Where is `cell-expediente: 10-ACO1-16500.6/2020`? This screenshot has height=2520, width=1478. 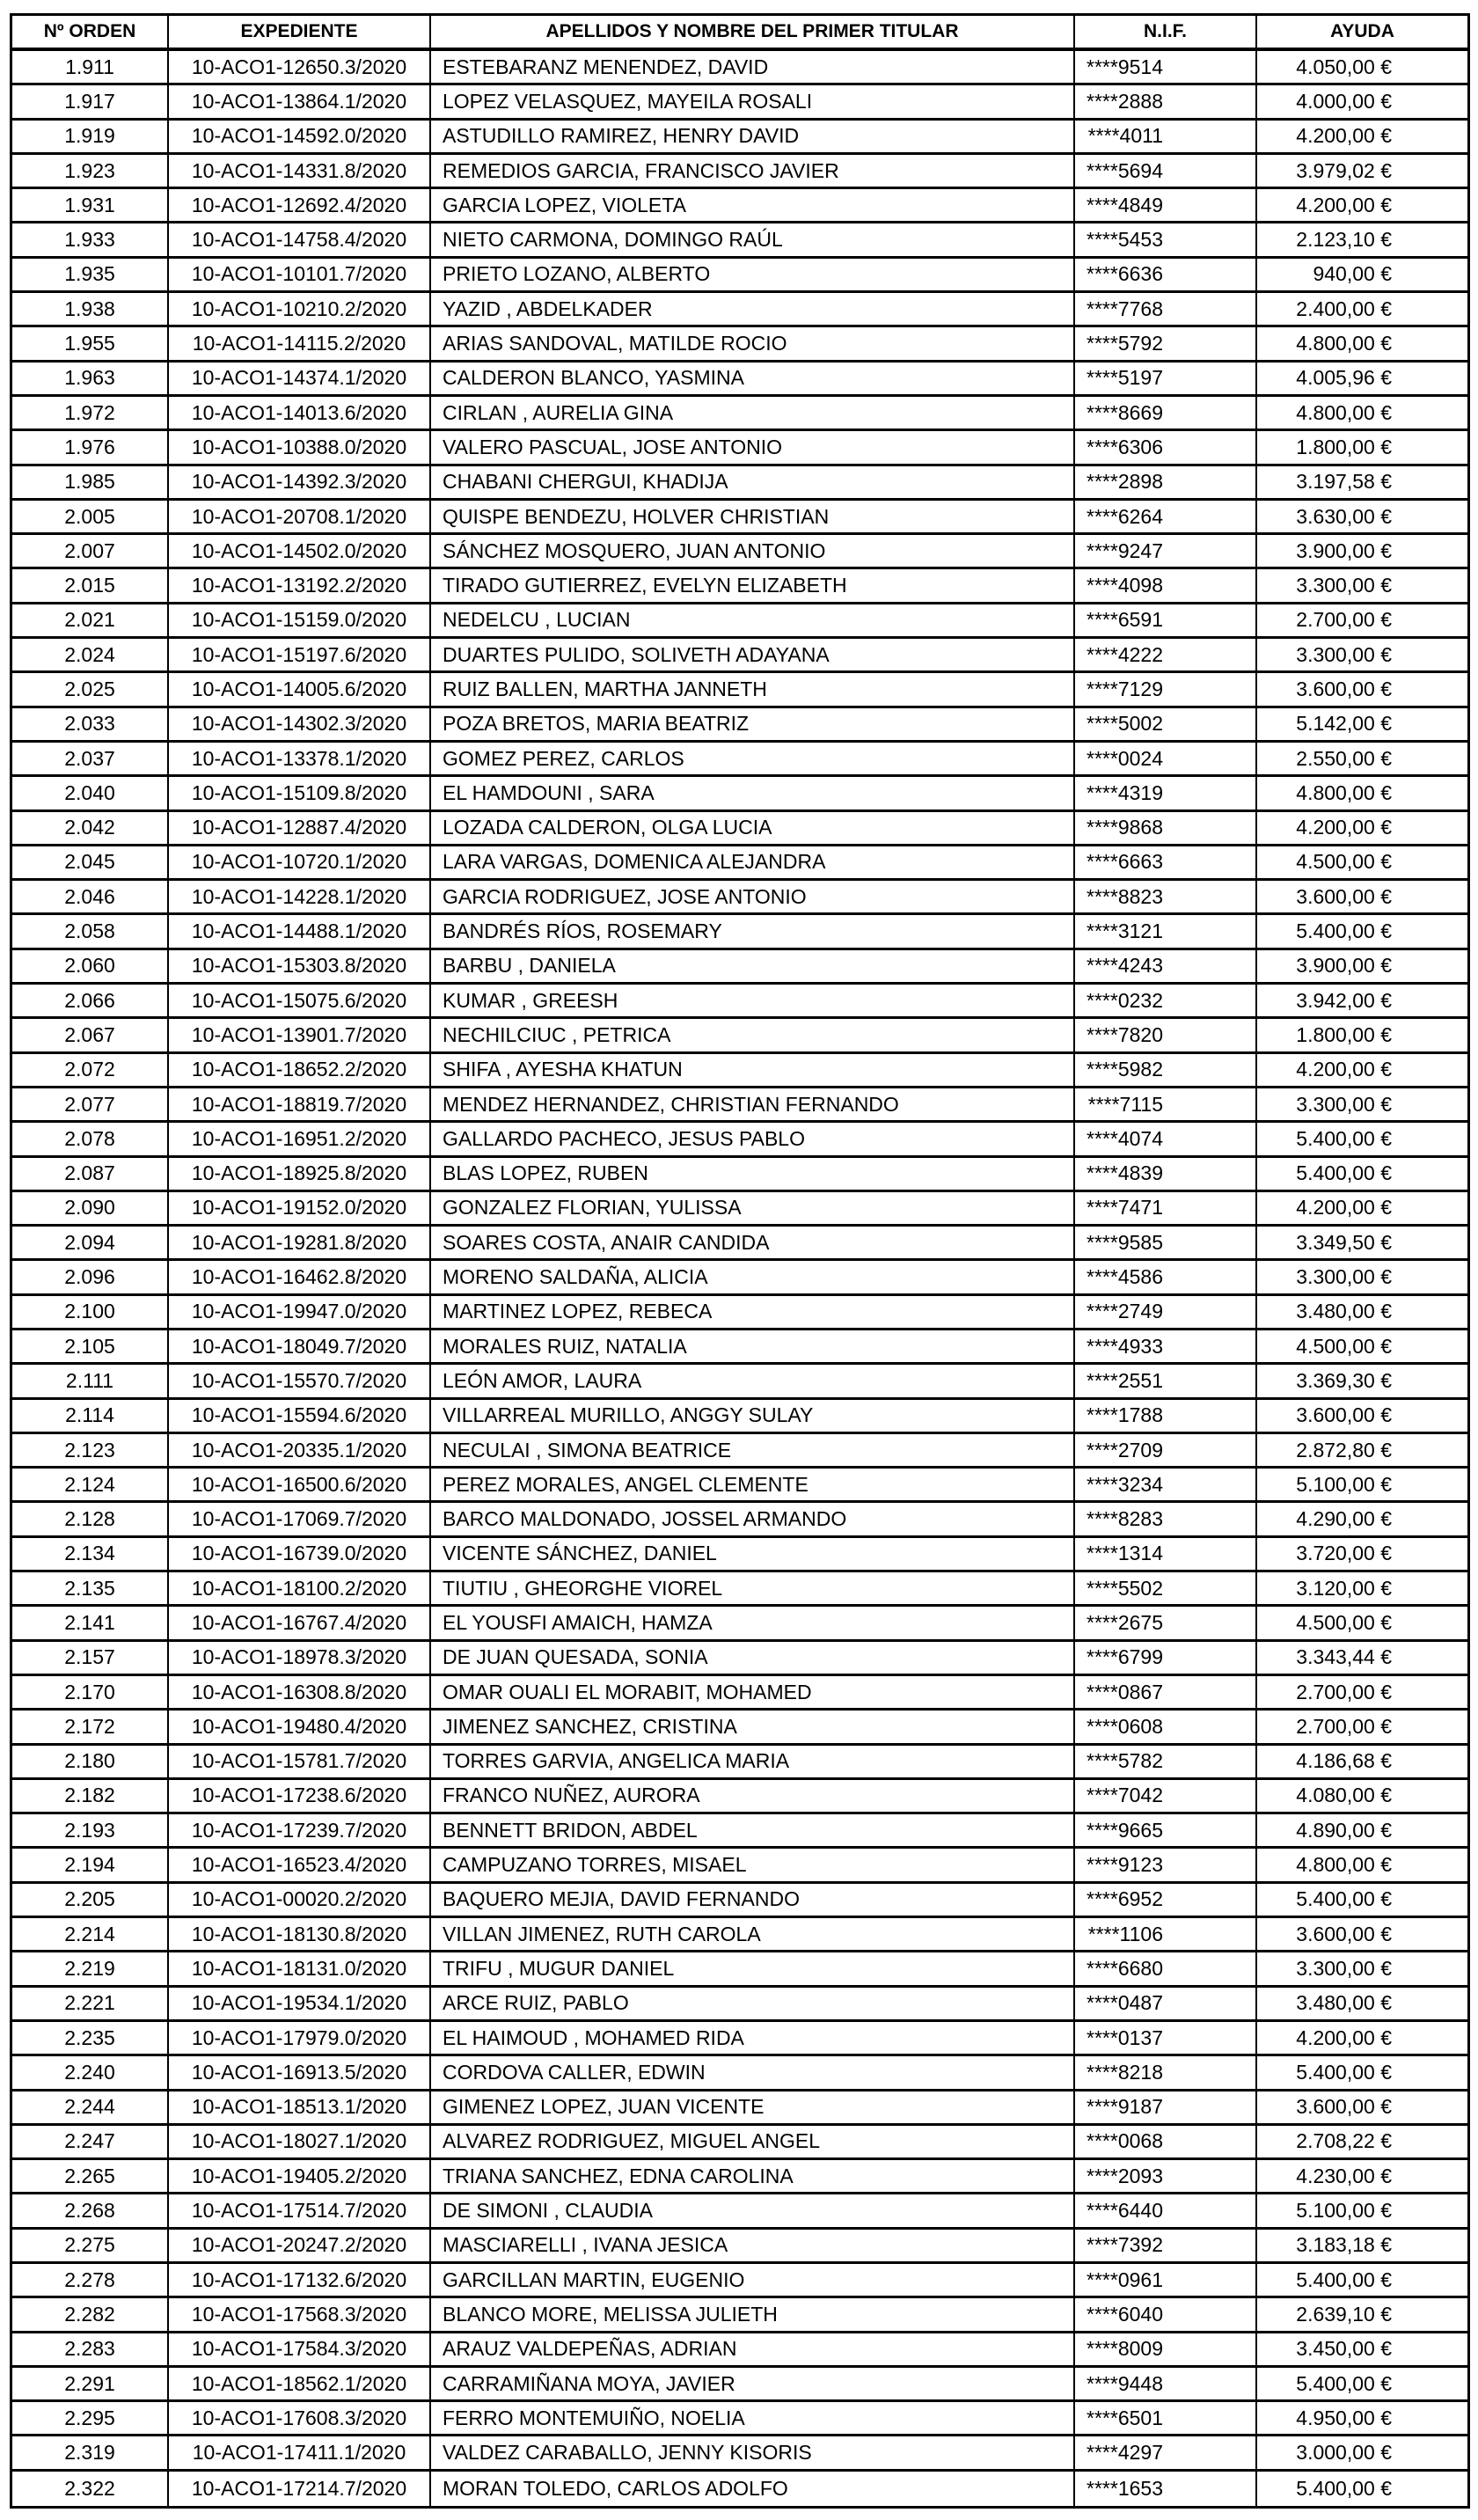 cell-expediente: 10-ACO1-16500.6/2020 is located at coordinates (300, 1485).